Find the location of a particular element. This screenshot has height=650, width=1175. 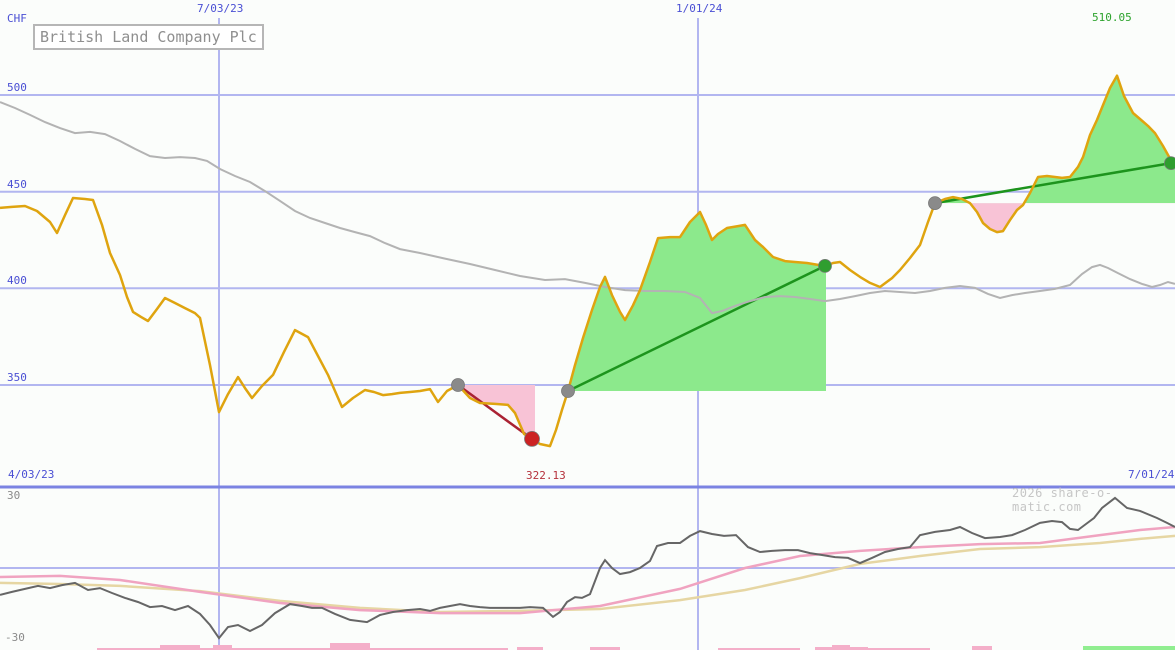

y-axis-tick-350: 350 is located at coordinates (17, 377).